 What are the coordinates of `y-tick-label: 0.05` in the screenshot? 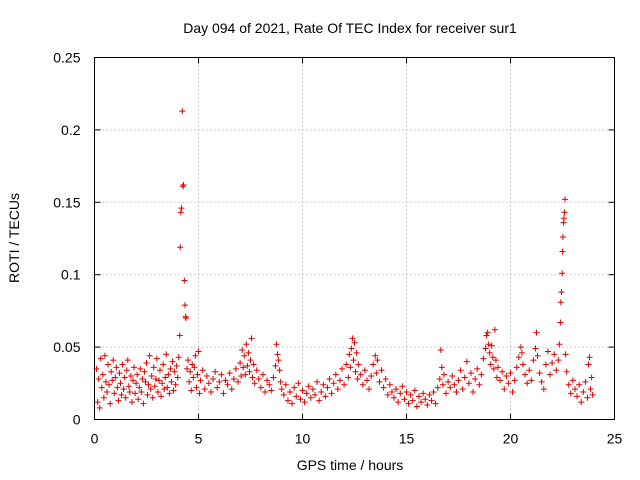 It's located at (66, 347).